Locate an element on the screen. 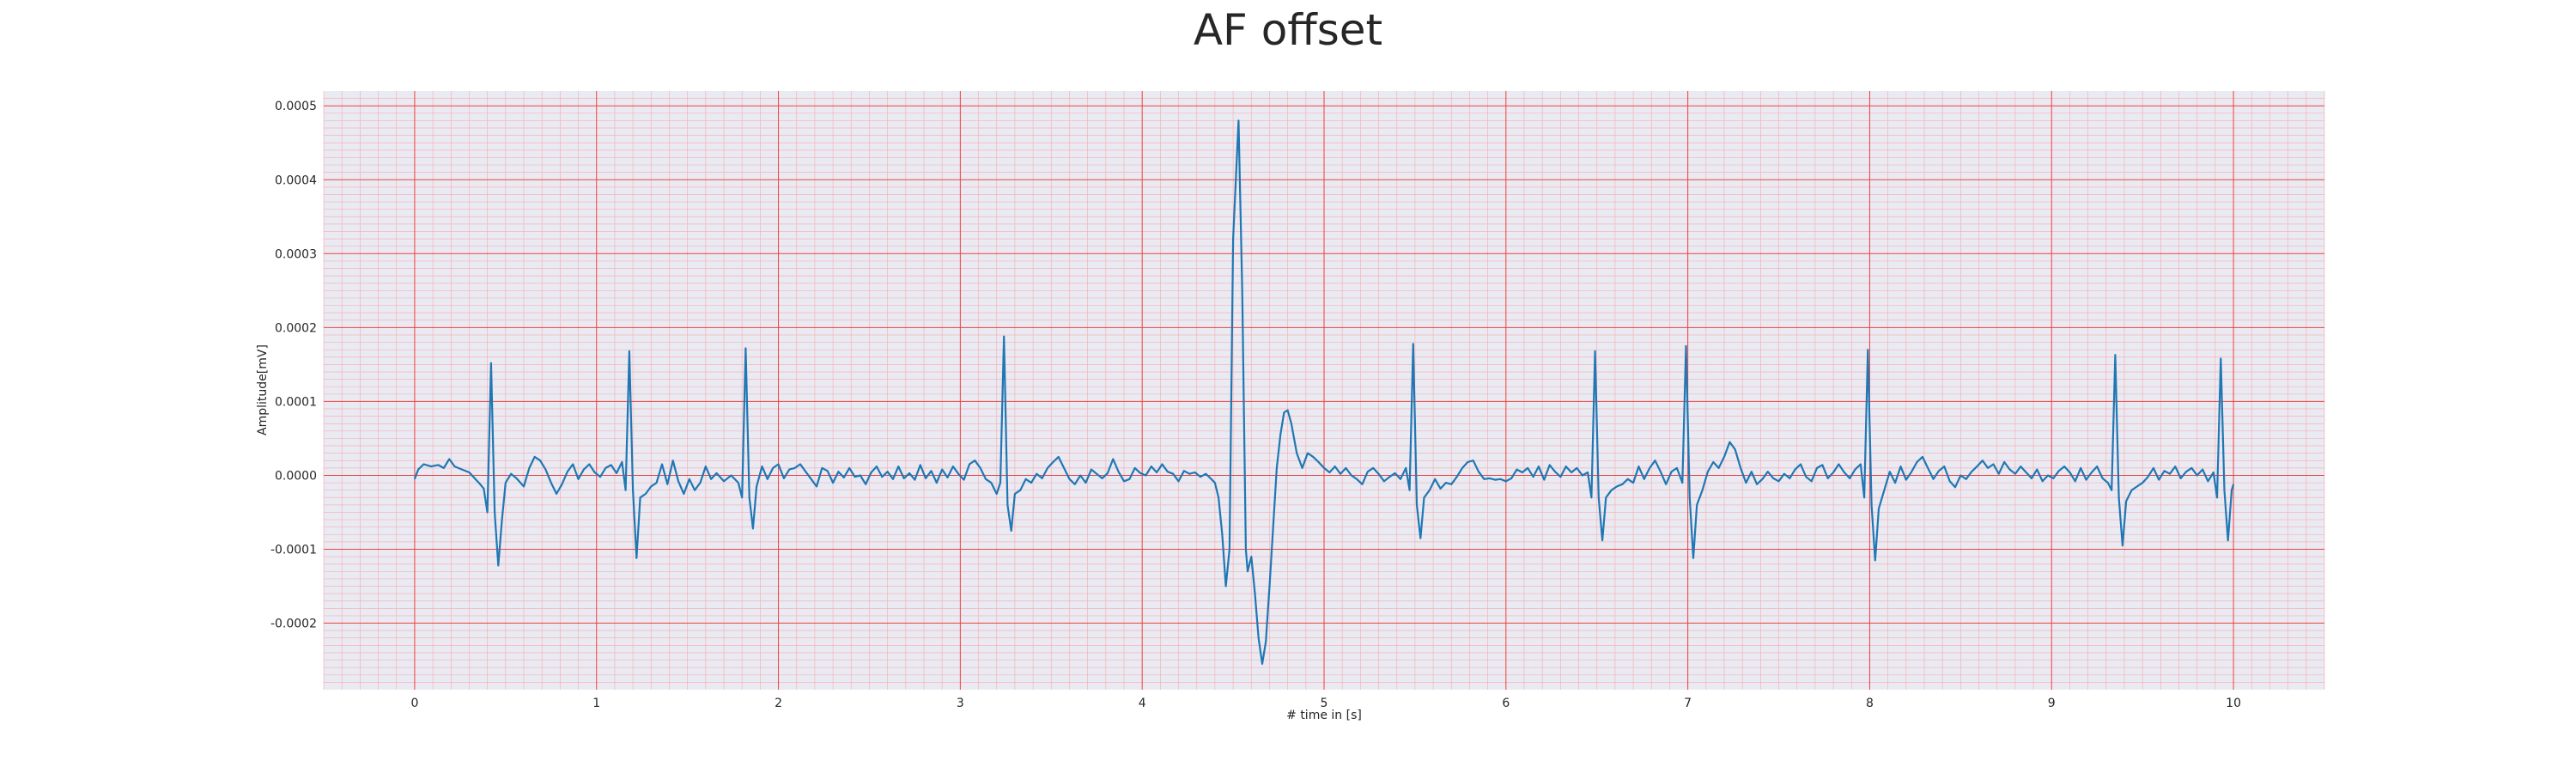  x-tick-label: 10 is located at coordinates (2233, 703).